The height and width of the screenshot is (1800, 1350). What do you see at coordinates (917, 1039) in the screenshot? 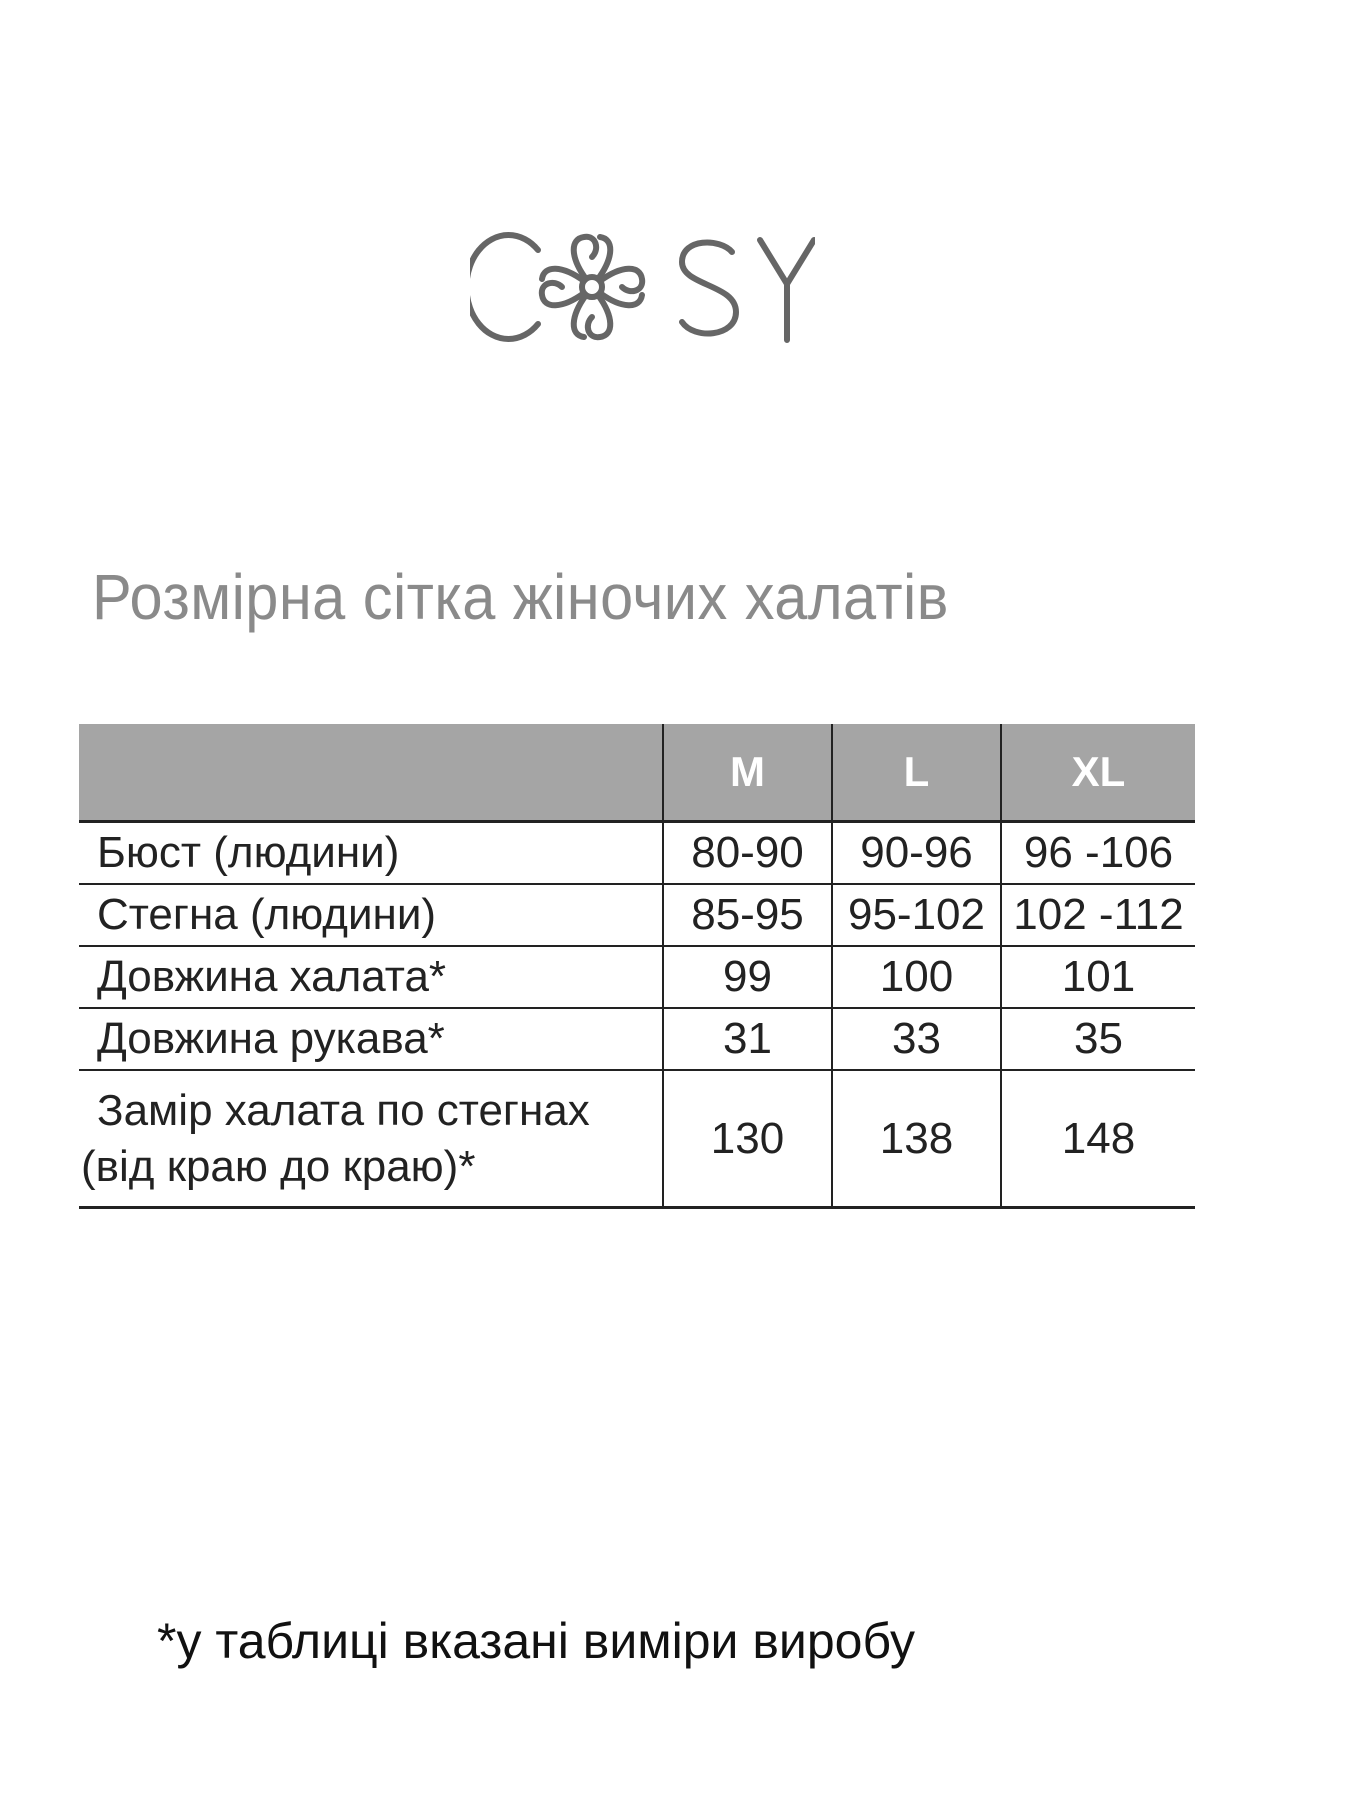
I see `cell: 33` at bounding box center [917, 1039].